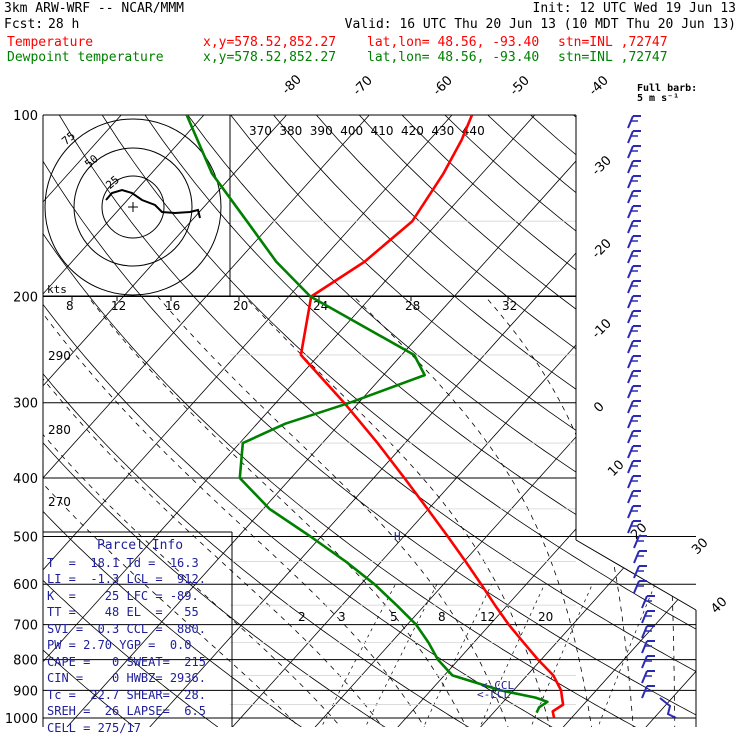 The height and width of the screenshot is (740, 740). I want to click on hodo-trace, so click(153, 203).